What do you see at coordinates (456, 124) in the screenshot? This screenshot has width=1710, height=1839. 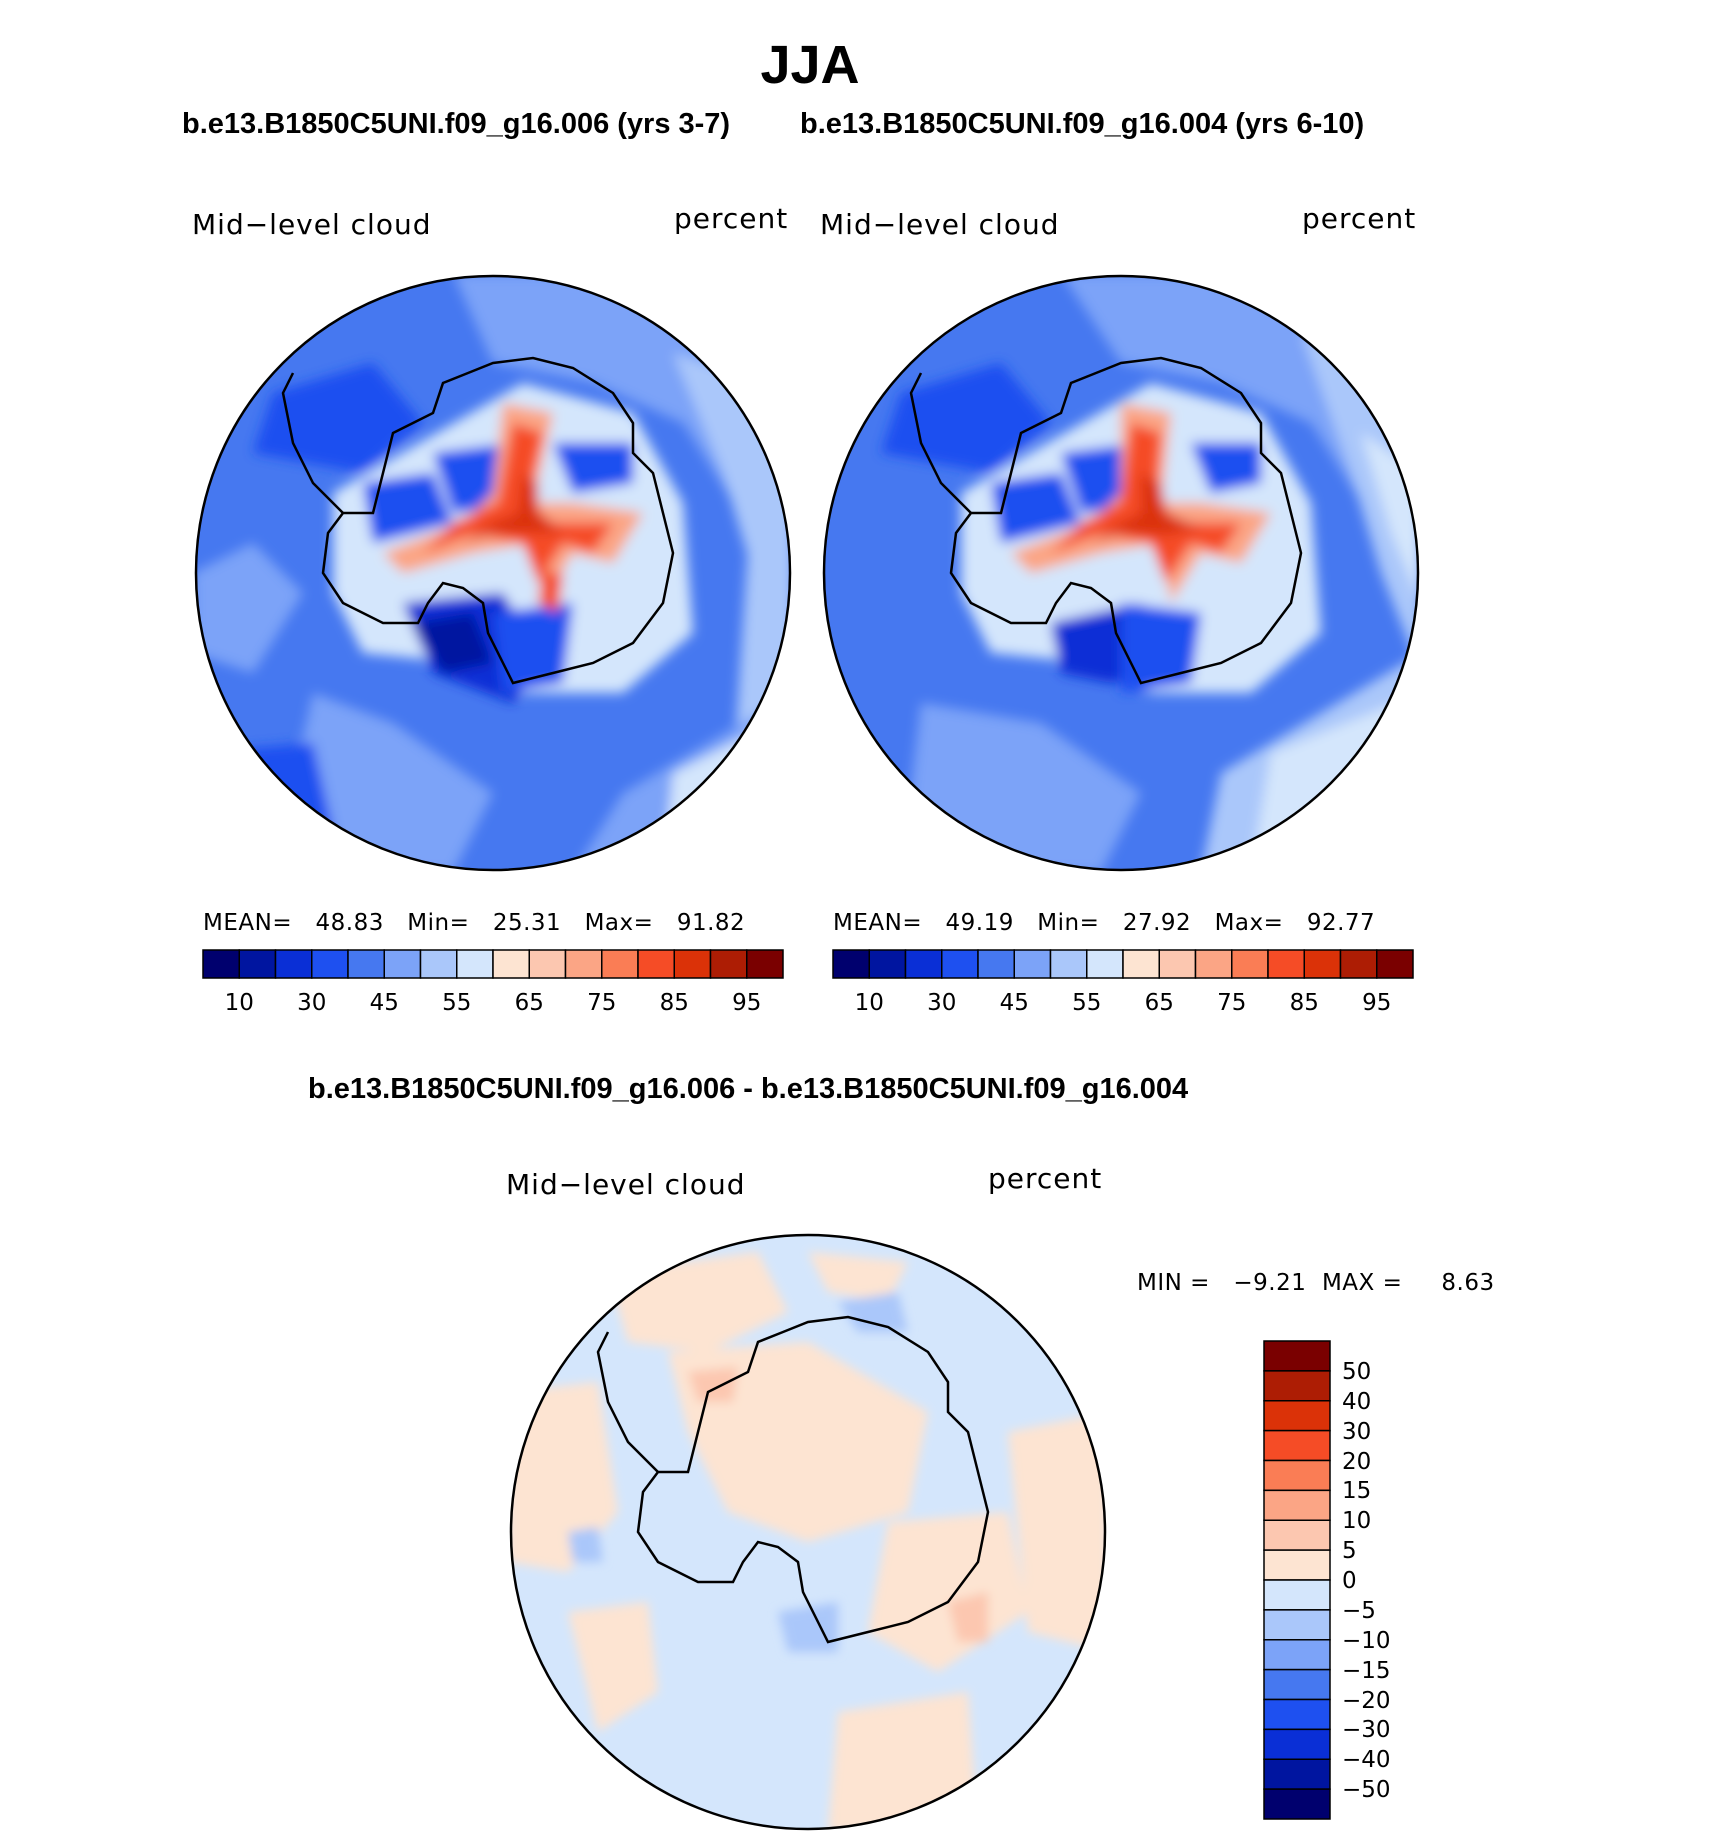 I see `subtitle-left: b.e13.B1850C5UNI.f09_g16.006 (yrs 3-7)` at bounding box center [456, 124].